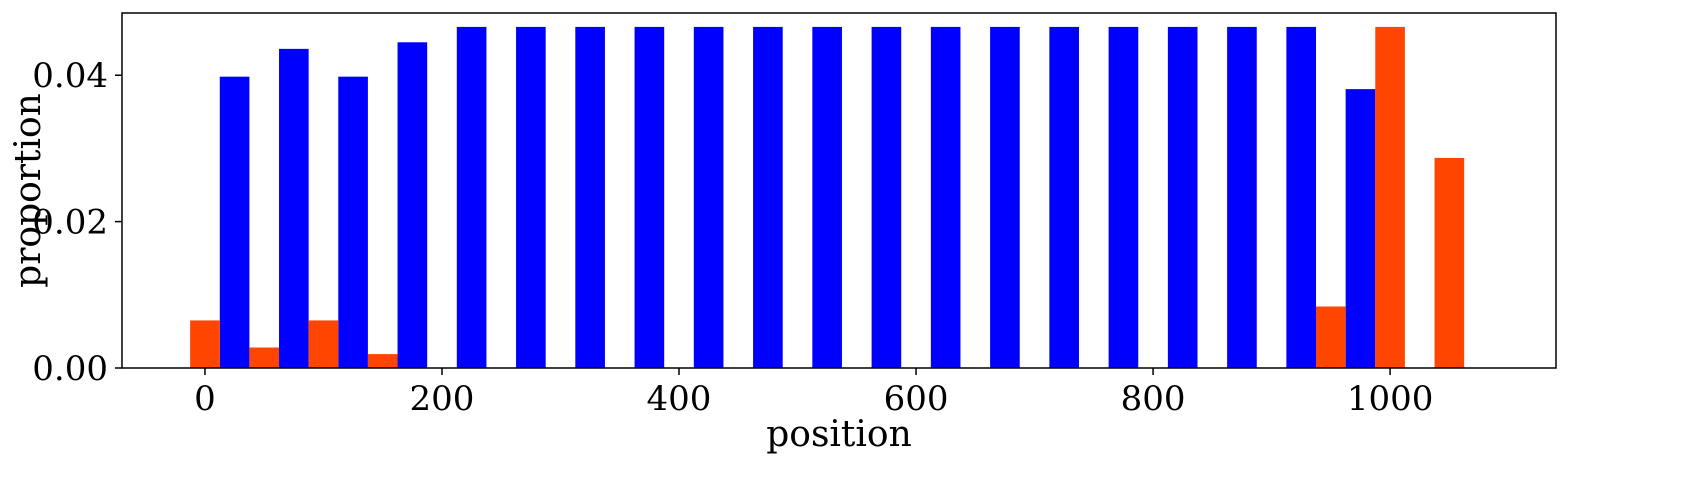 Image resolution: width=1694 pixels, height=497 pixels. What do you see at coordinates (916, 399) in the screenshot?
I see `x-tick-label: 600` at bounding box center [916, 399].